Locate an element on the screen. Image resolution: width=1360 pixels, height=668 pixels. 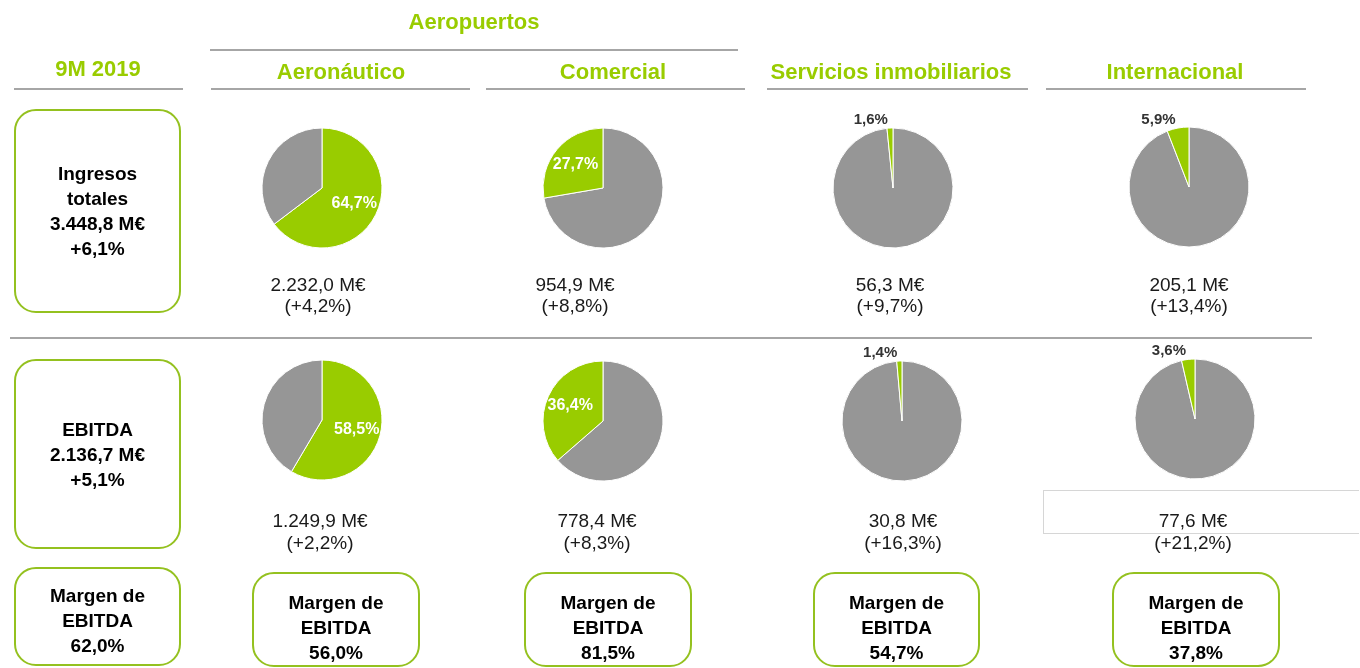
data-label: 64,7% is located at coordinates (354, 203).